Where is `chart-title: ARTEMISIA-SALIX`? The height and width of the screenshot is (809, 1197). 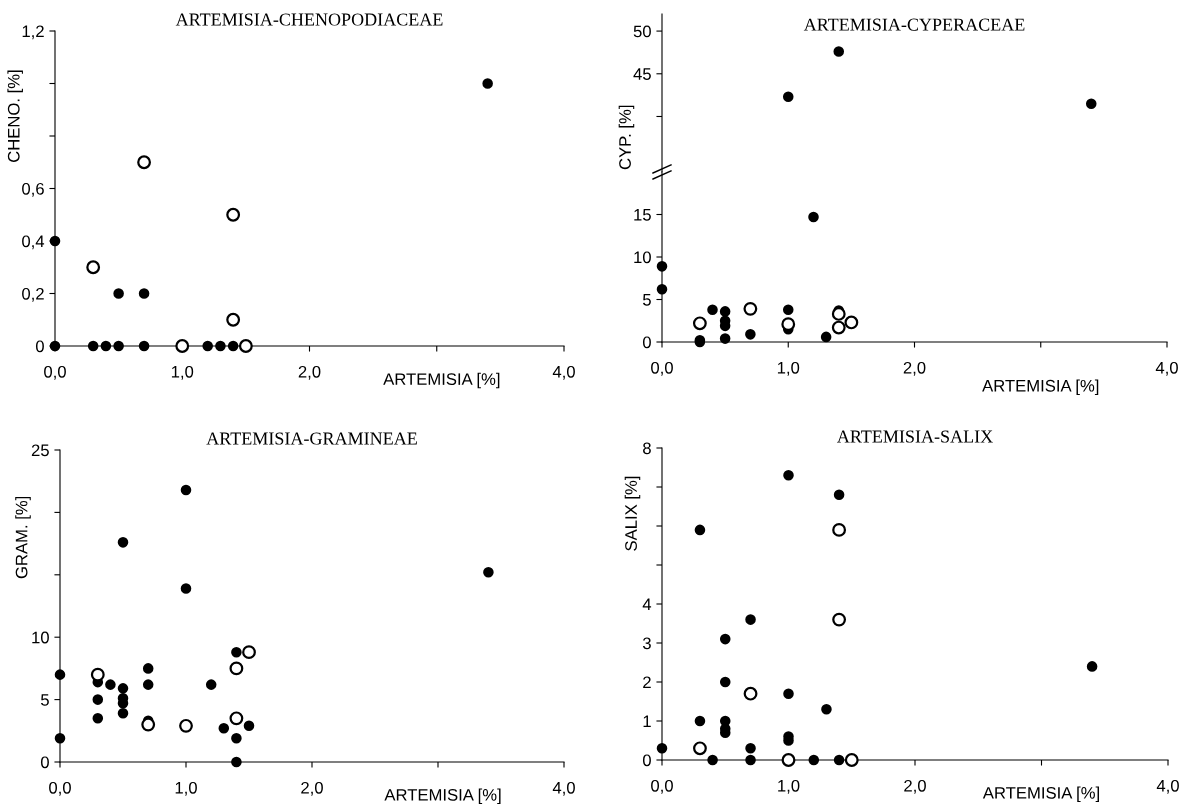 chart-title: ARTEMISIA-SALIX is located at coordinates (914, 436).